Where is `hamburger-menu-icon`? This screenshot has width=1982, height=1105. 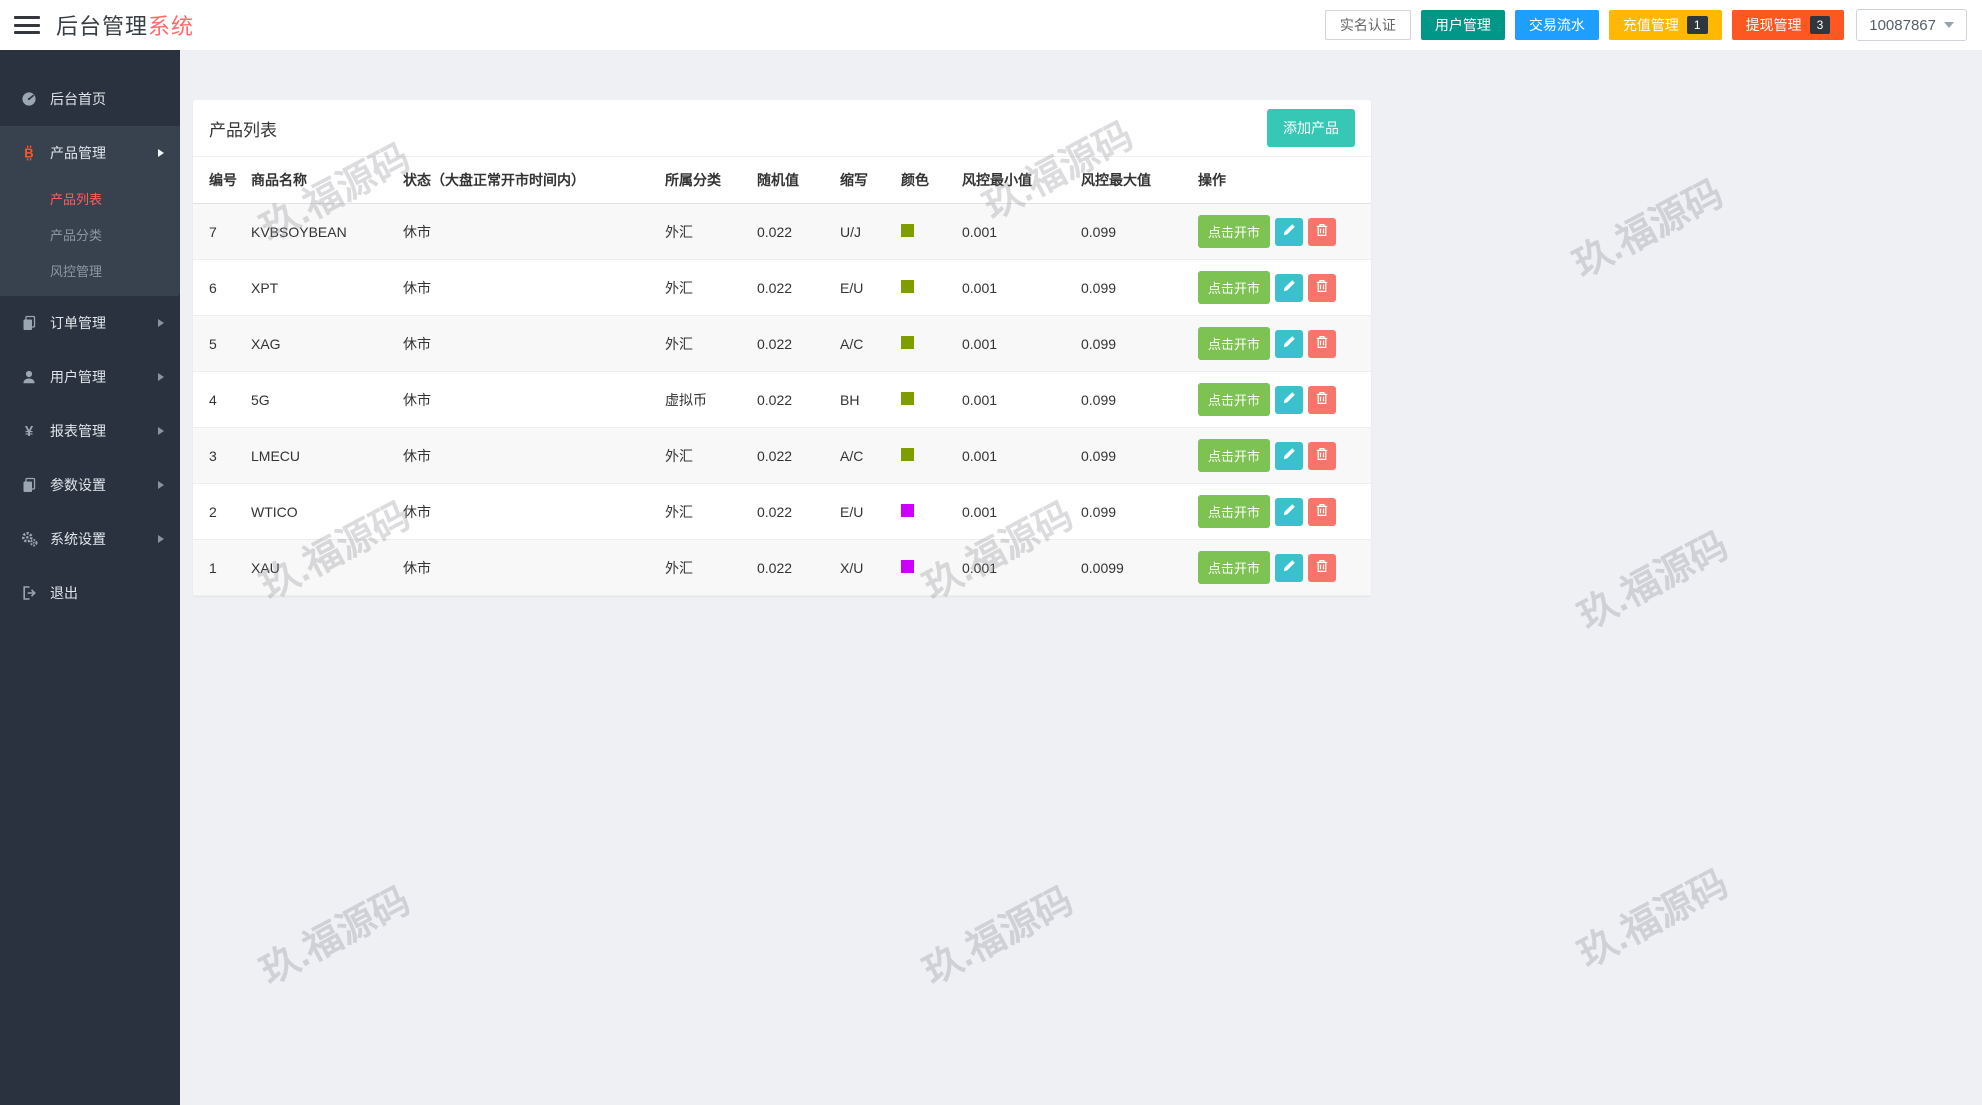
hamburger-menu-icon is located at coordinates (27, 25).